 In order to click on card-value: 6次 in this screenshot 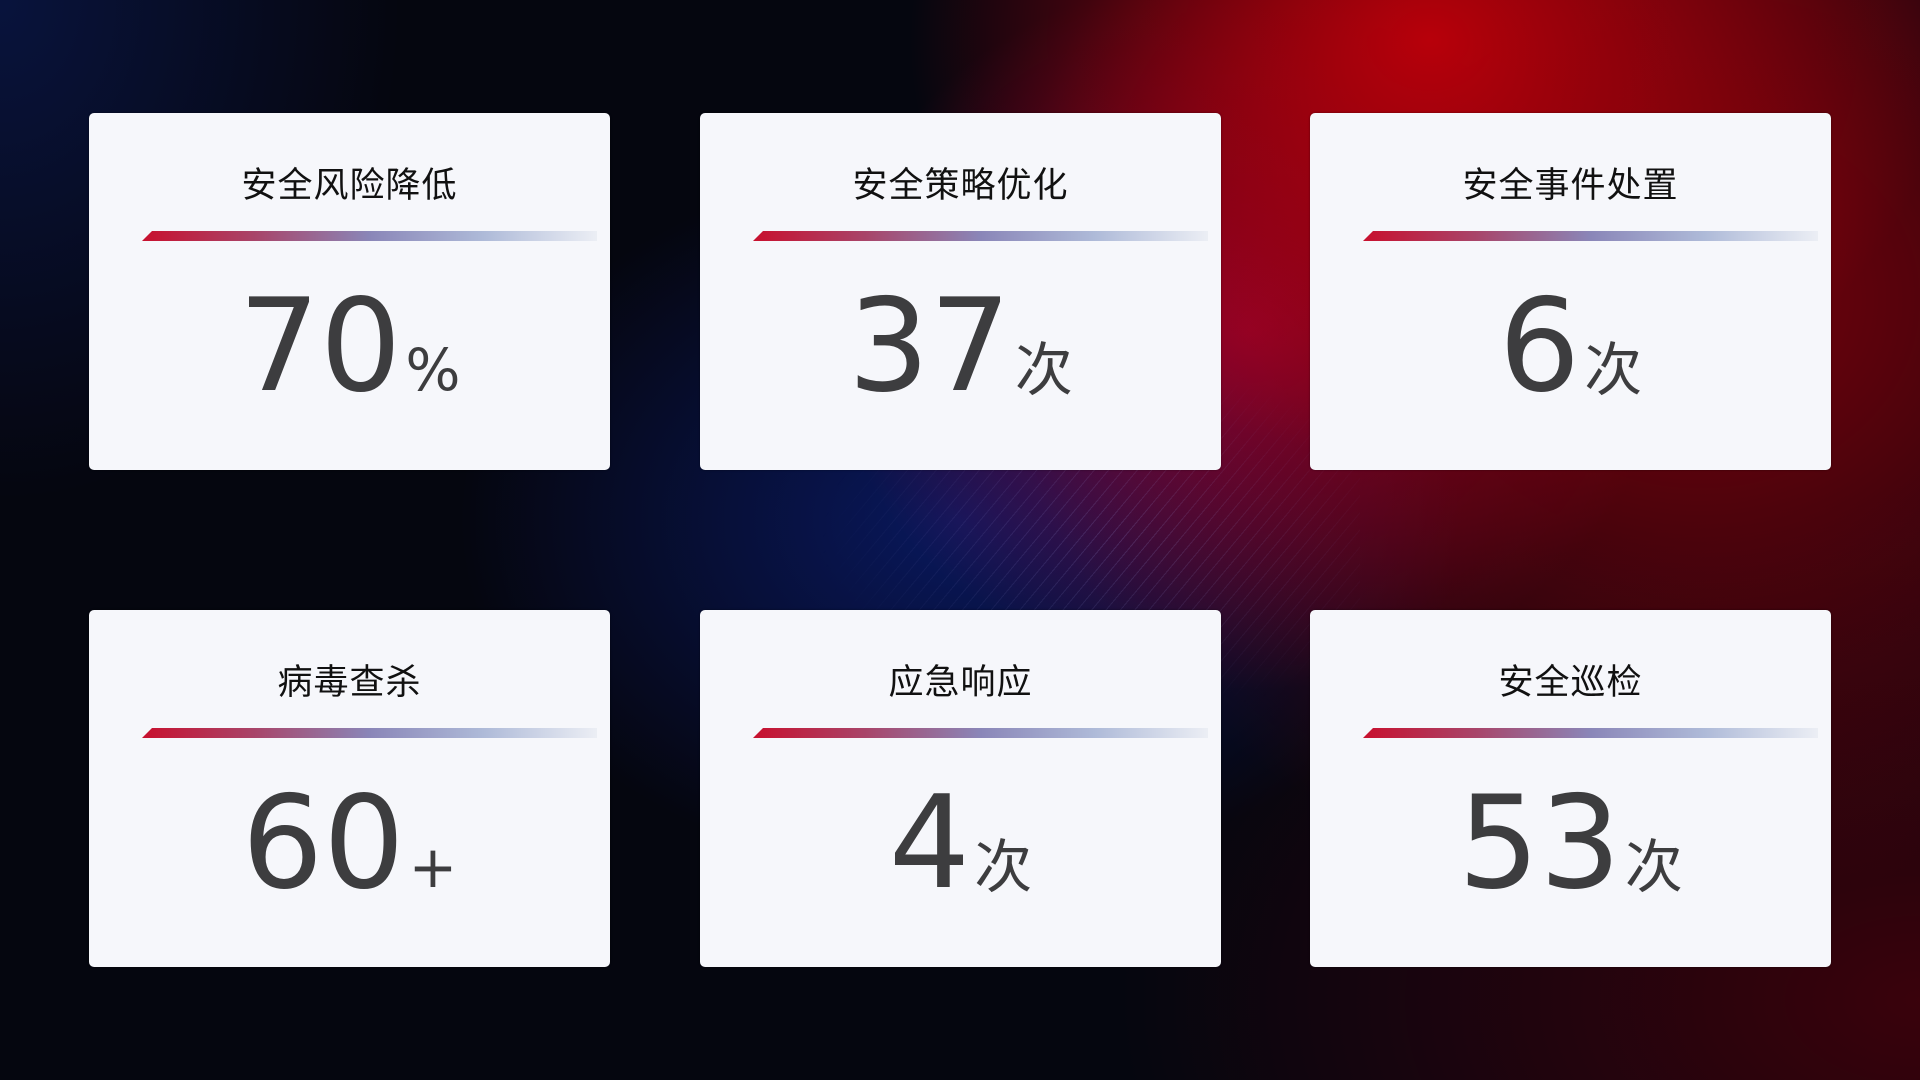, I will do `click(1570, 347)`.